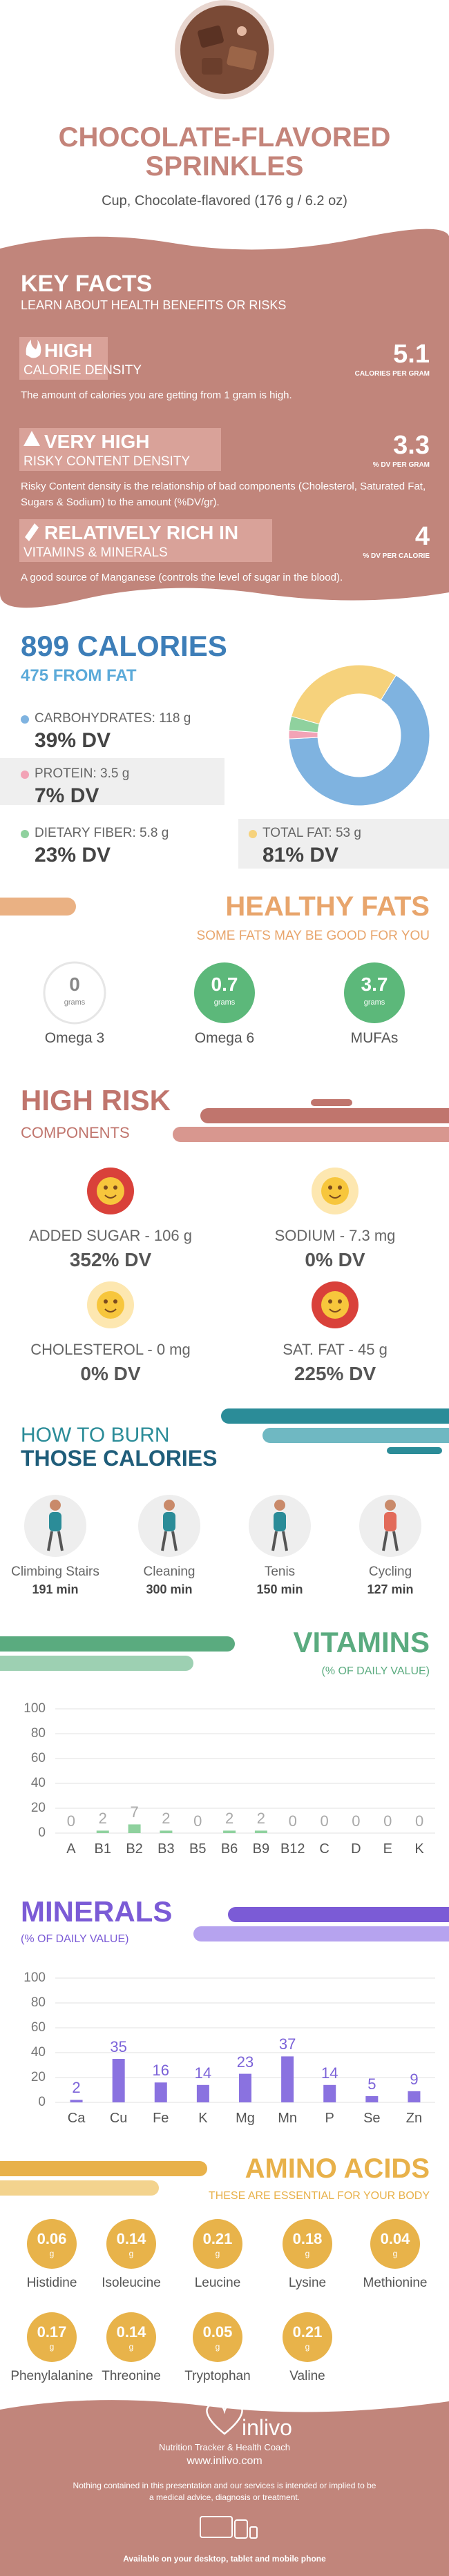  Describe the element at coordinates (38, 2077) in the screenshot. I see `y-tick-label: 20` at that location.